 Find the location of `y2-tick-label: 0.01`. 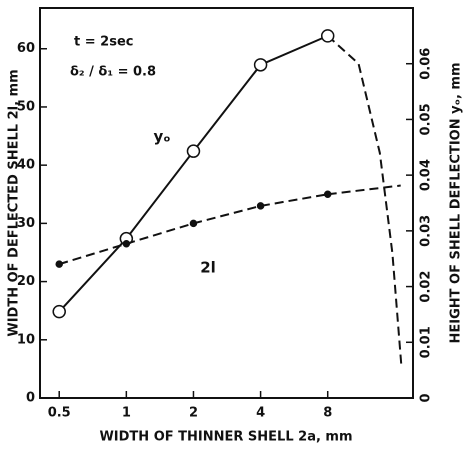

y2-tick-label: 0.01 is located at coordinates (426, 342).